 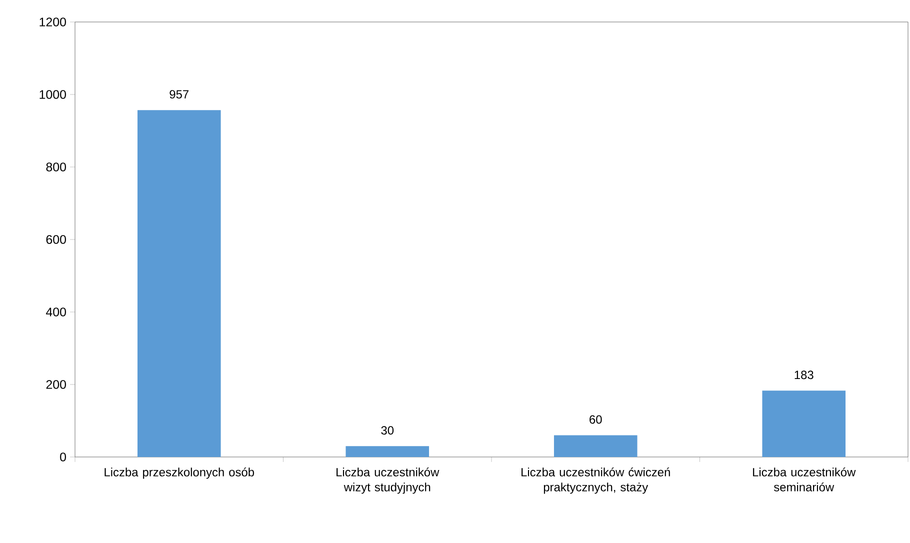 What do you see at coordinates (53, 22) in the screenshot?
I see `y-tick-label: 1200` at bounding box center [53, 22].